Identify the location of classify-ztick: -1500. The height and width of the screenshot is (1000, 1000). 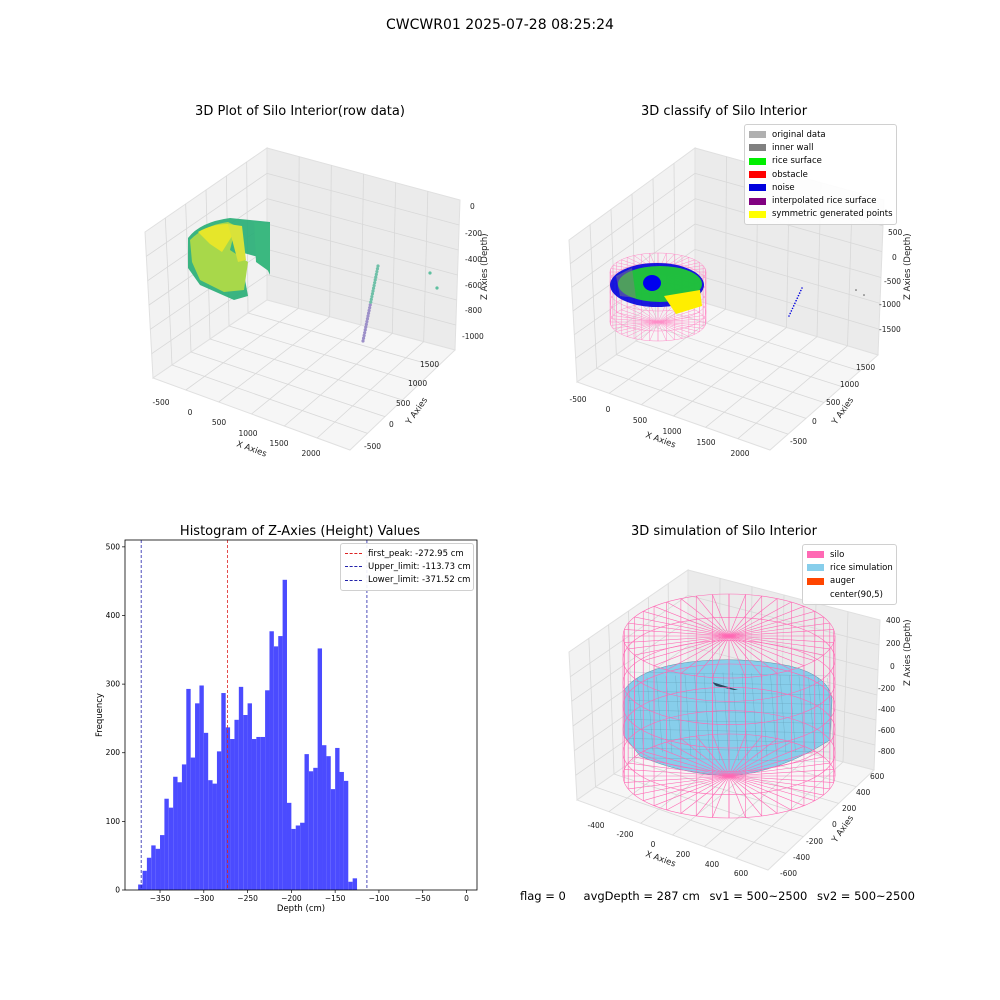
(890, 329).